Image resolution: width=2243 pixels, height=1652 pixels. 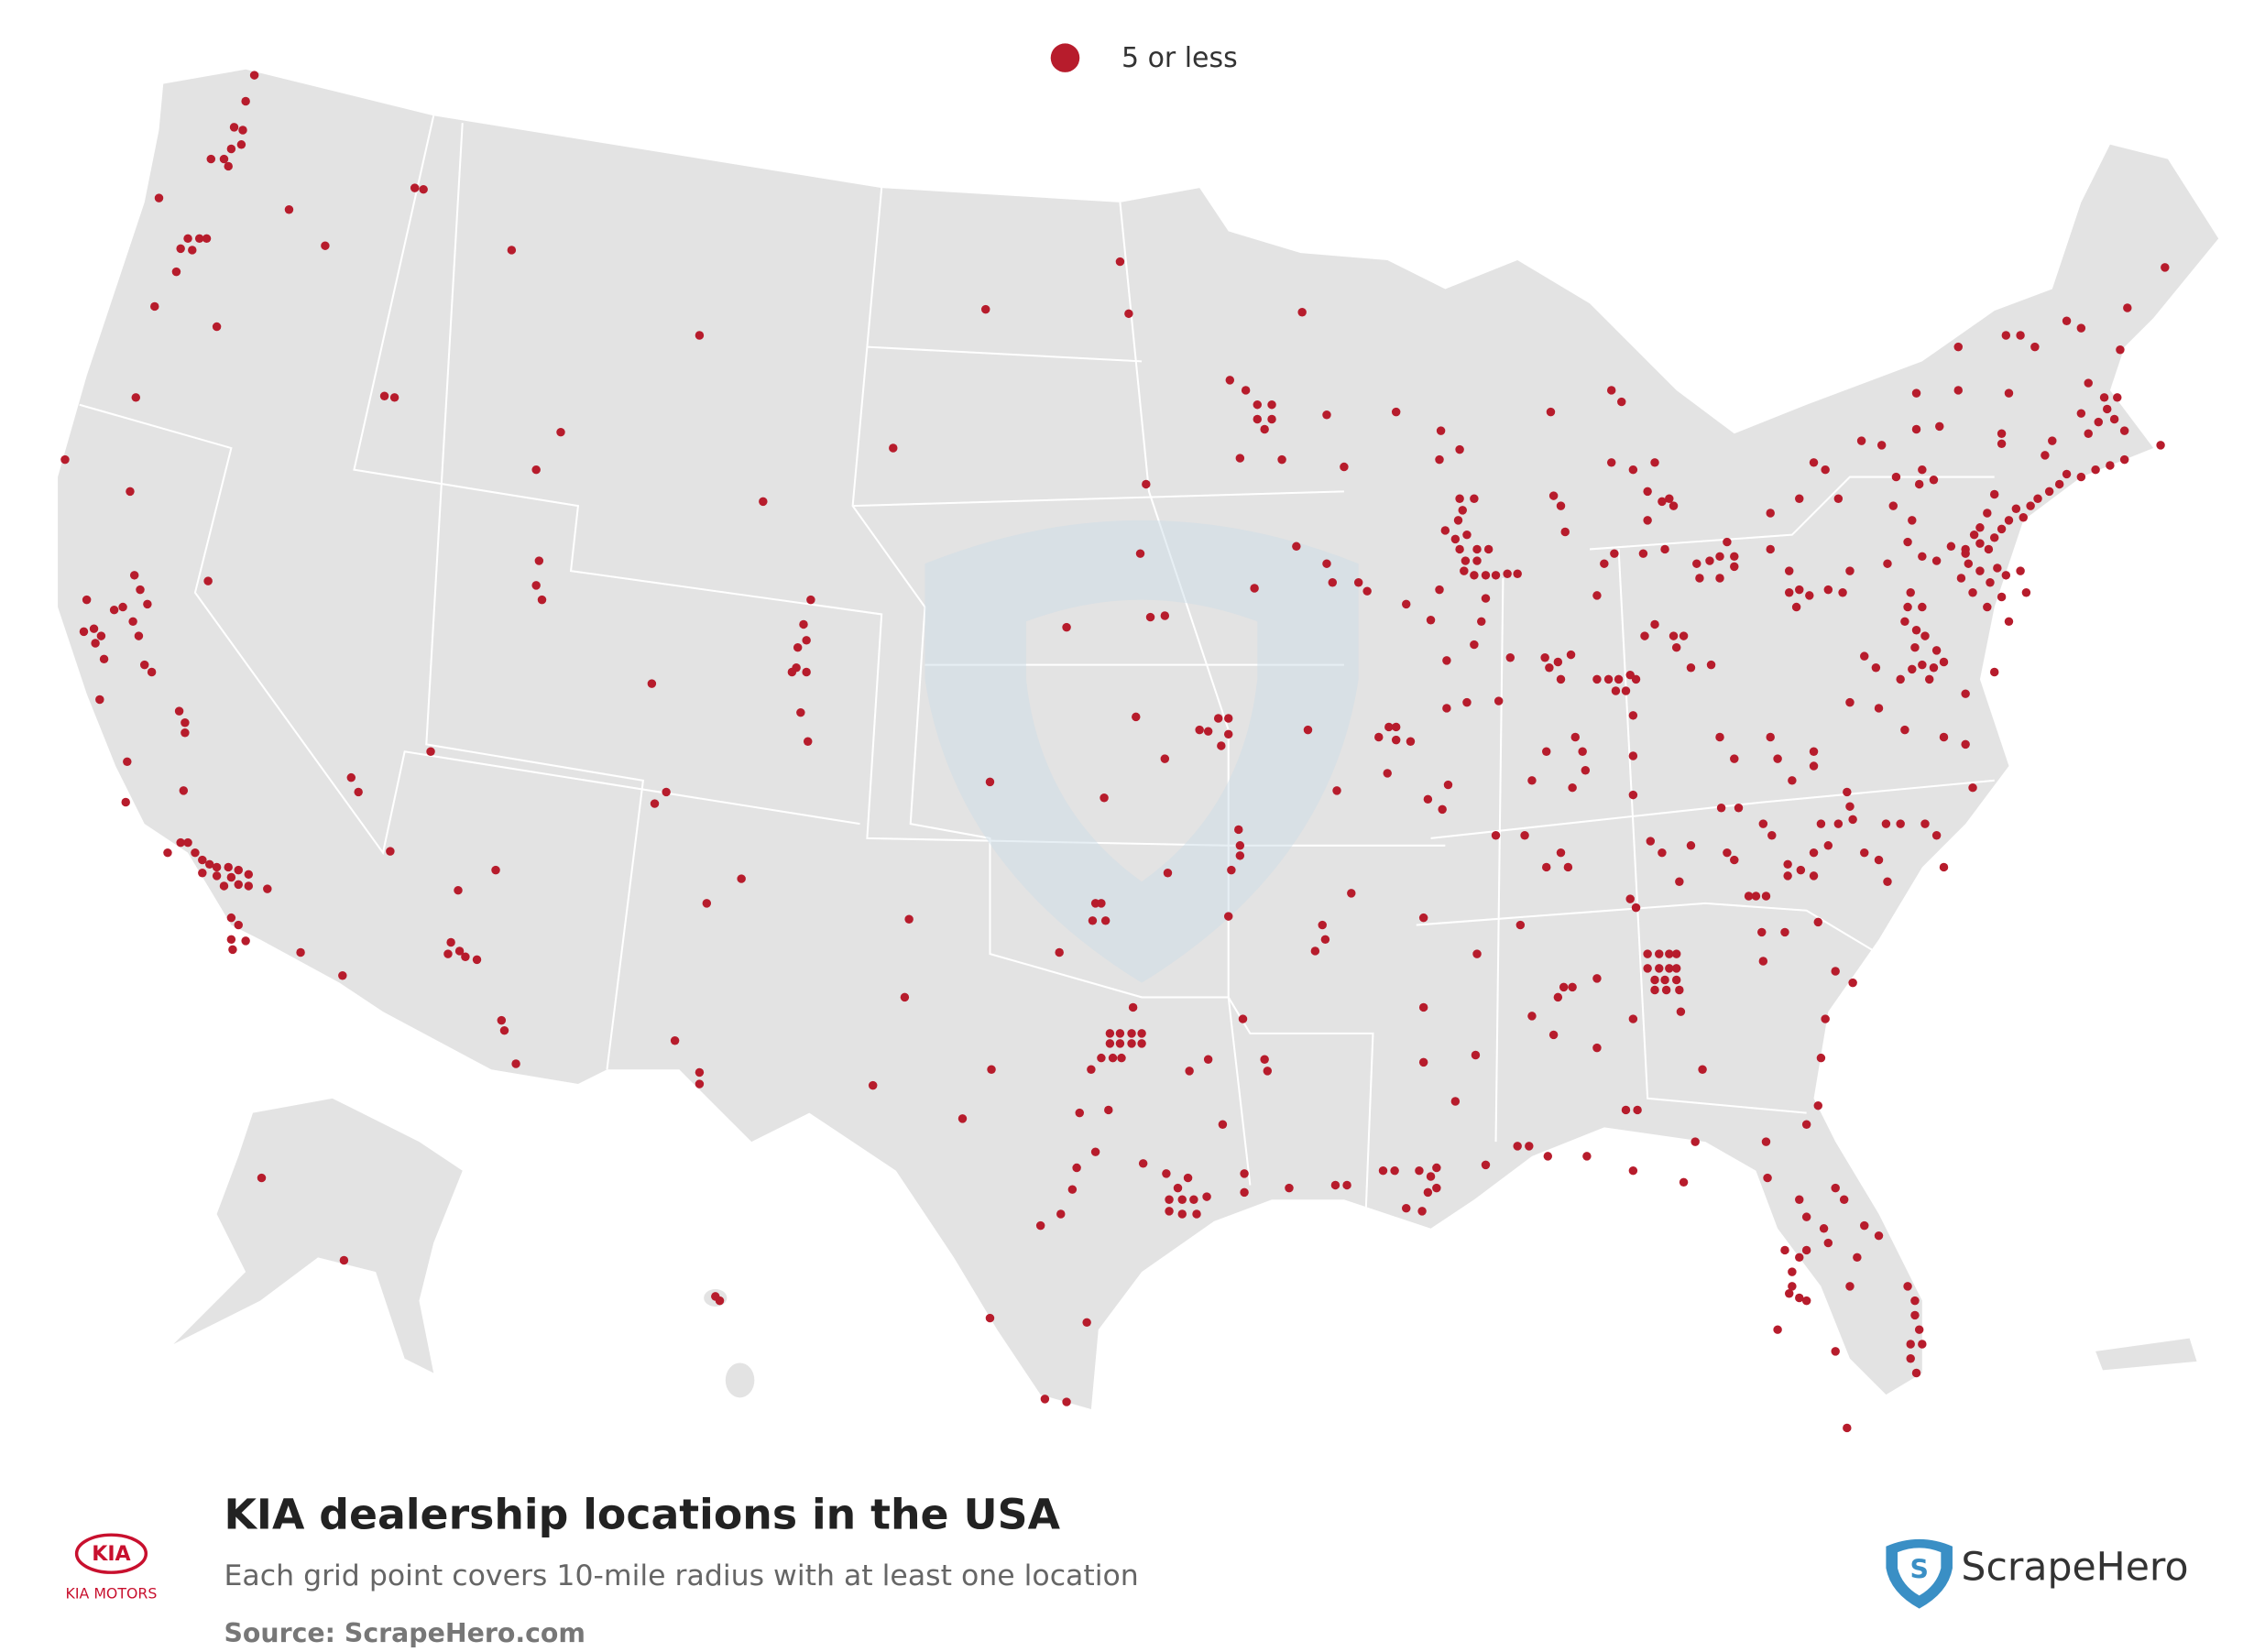 What do you see at coordinates (1051, 687) in the screenshot?
I see `state-border` at bounding box center [1051, 687].